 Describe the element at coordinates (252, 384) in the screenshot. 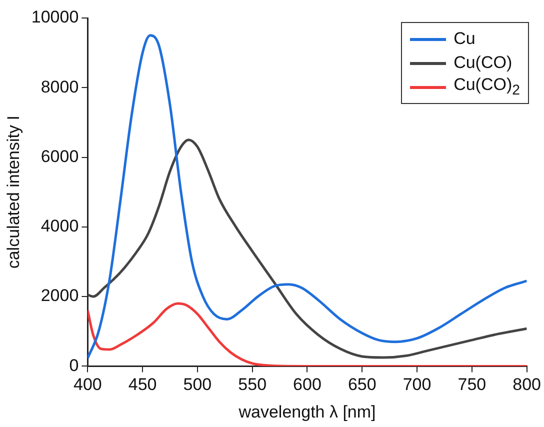

I see `x-tick-label: 550` at that location.